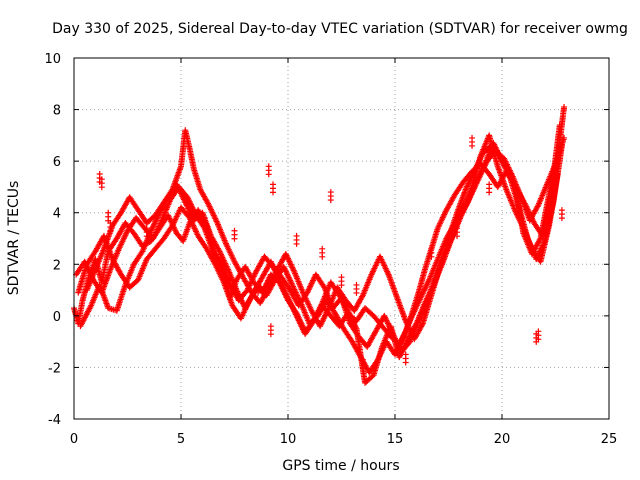 The height and width of the screenshot is (480, 640). I want to click on y-tick-label: 6, so click(57, 162).